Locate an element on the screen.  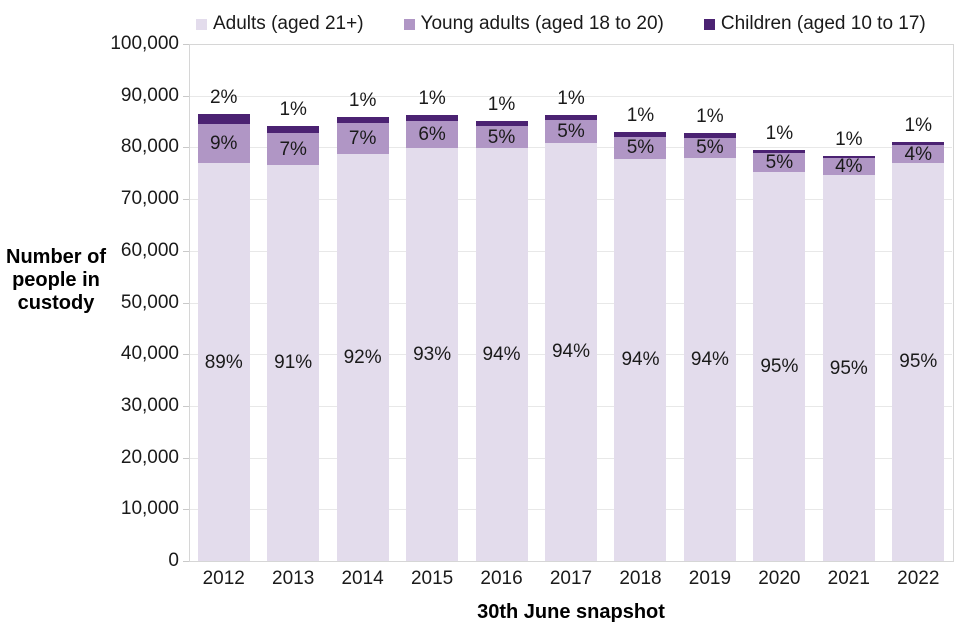
bar-segment-adults-2013 is located at coordinates (293, 362).